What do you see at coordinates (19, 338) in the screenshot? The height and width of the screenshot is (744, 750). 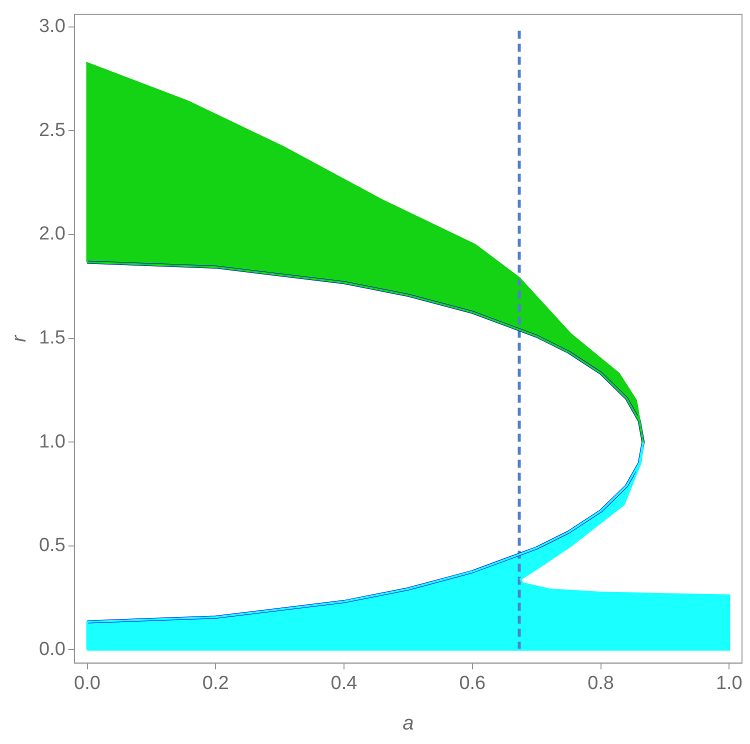 I see `y-axis-title: r` at bounding box center [19, 338].